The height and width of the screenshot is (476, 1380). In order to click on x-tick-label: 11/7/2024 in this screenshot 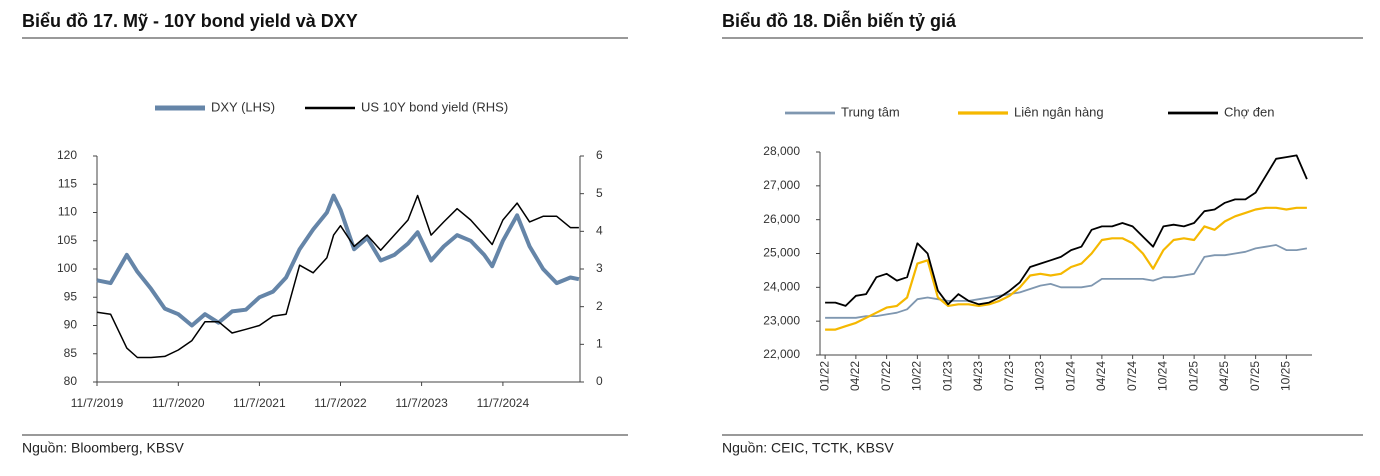, I will do `click(503, 403)`.